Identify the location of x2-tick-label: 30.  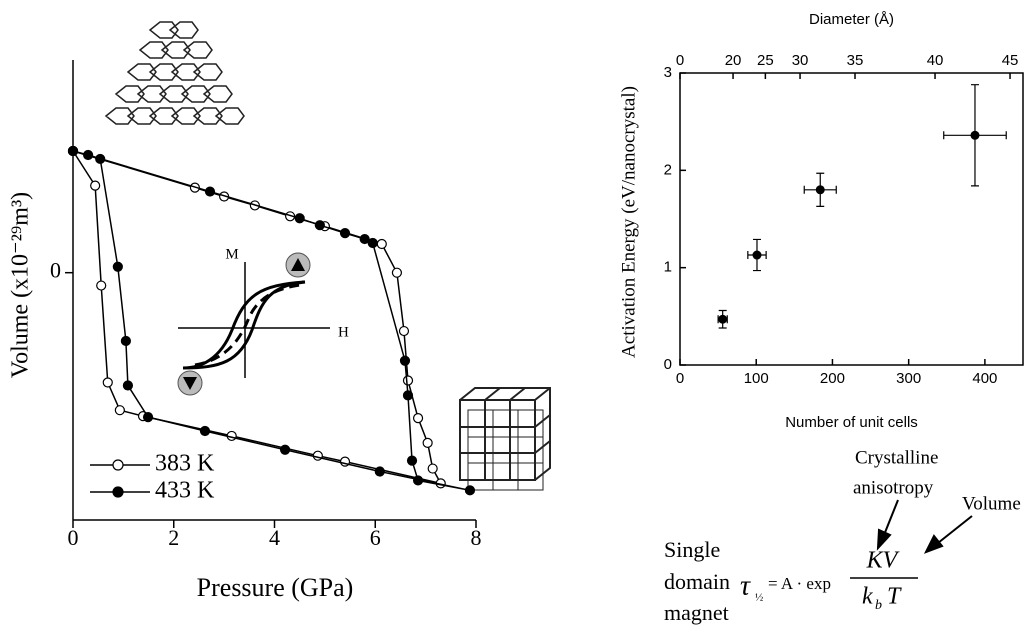
(800, 60).